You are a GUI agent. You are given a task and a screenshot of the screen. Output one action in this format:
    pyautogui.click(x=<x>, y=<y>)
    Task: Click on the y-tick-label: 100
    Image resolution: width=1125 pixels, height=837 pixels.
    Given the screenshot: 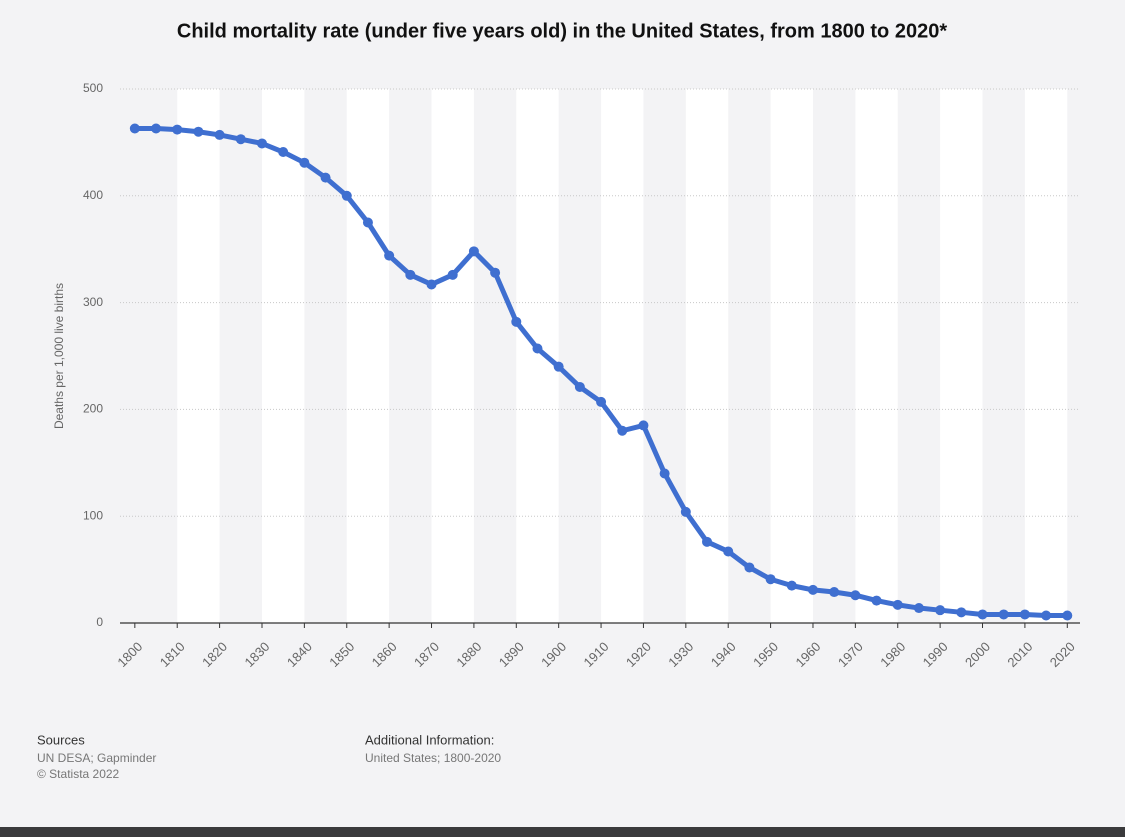 What is the action you would take?
    pyautogui.click(x=93, y=515)
    